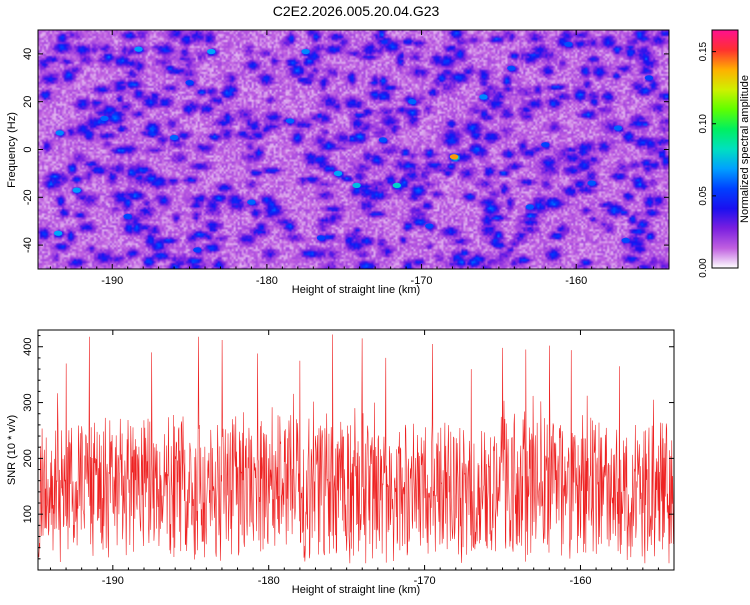 Image resolution: width=750 pixels, height=605 pixels. What do you see at coordinates (744, 149) in the screenshot?
I see `colorbar-label: Normalized spectral amplitude` at bounding box center [744, 149].